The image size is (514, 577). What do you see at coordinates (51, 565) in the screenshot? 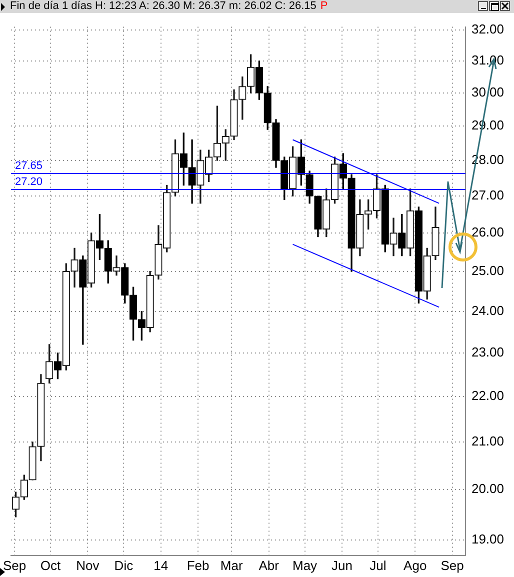
I see `x-tick-label: Oct` at bounding box center [51, 565].